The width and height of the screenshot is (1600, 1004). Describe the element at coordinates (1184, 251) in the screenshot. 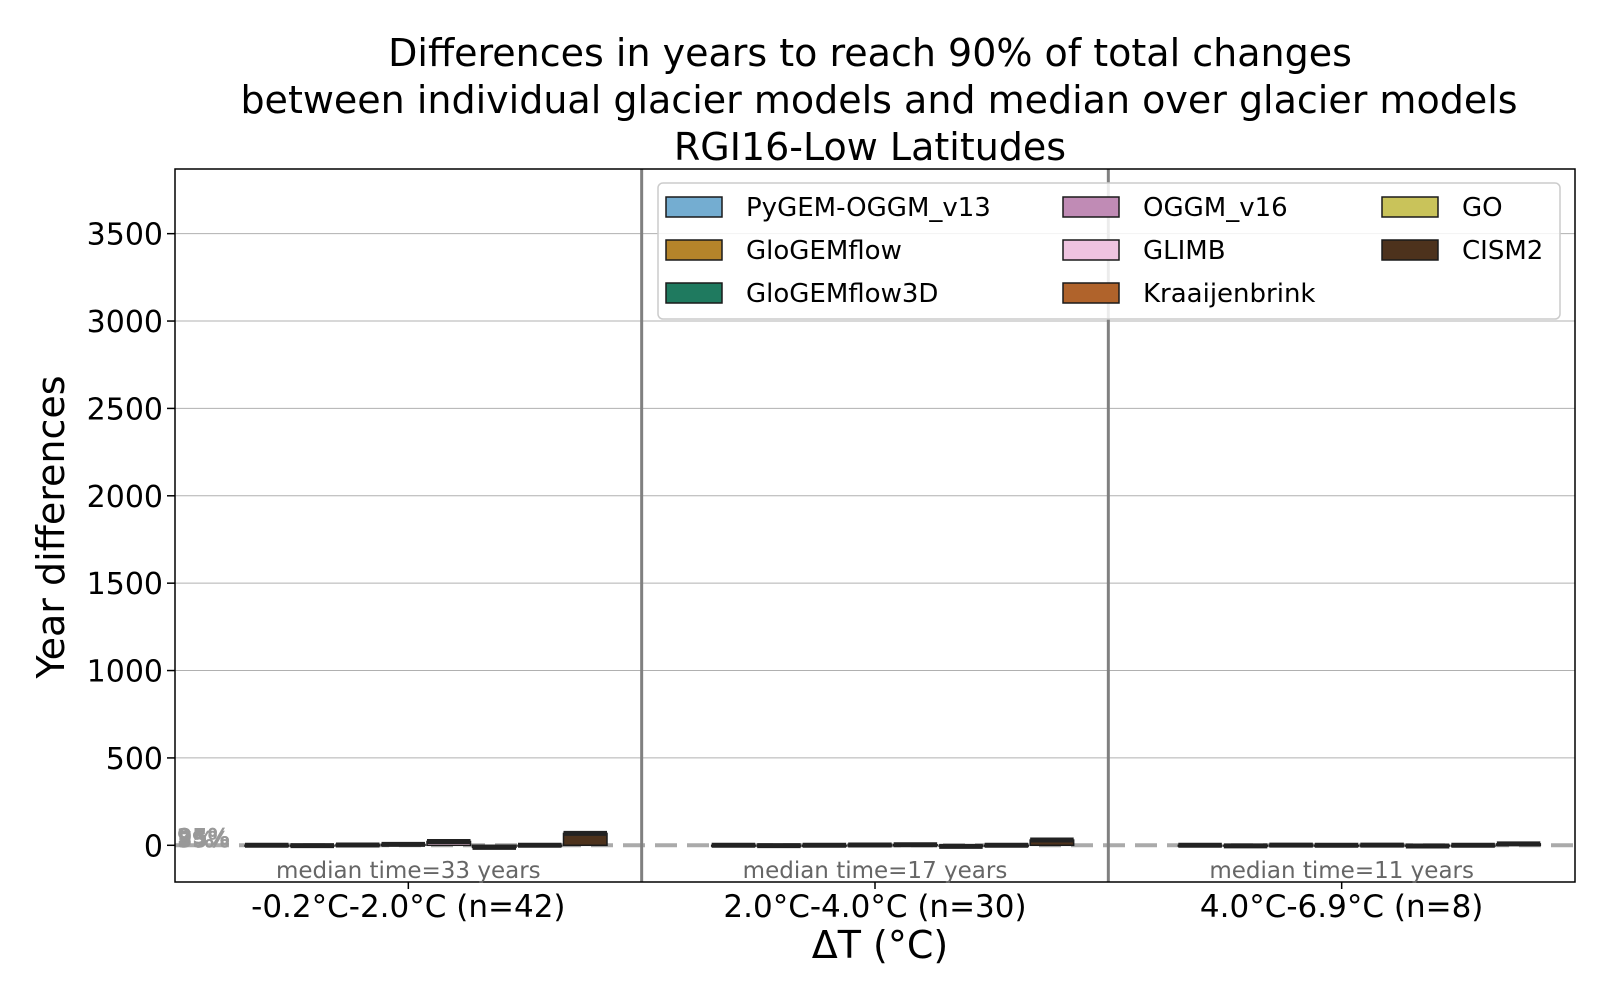

I see `legend-label: GLIMB` at that location.